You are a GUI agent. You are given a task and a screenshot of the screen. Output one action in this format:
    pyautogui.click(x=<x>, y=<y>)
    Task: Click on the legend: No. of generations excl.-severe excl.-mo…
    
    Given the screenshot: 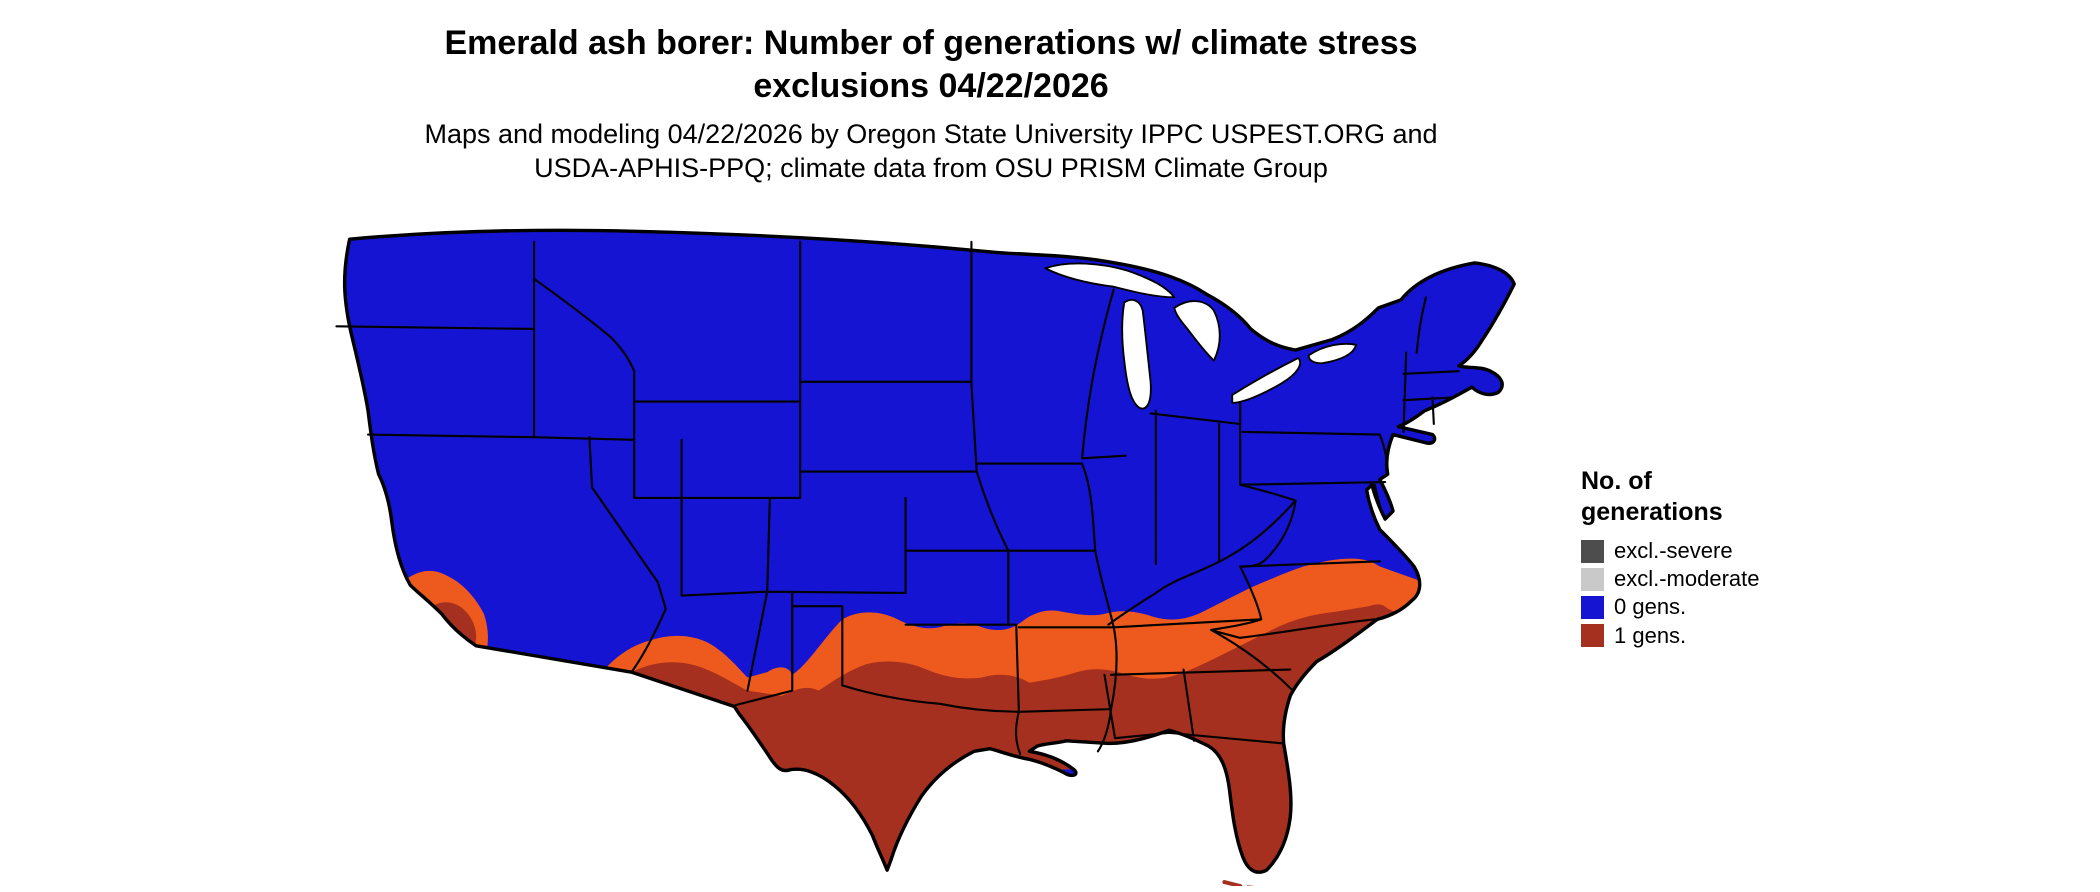 What is the action you would take?
    pyautogui.click(x=1711, y=557)
    